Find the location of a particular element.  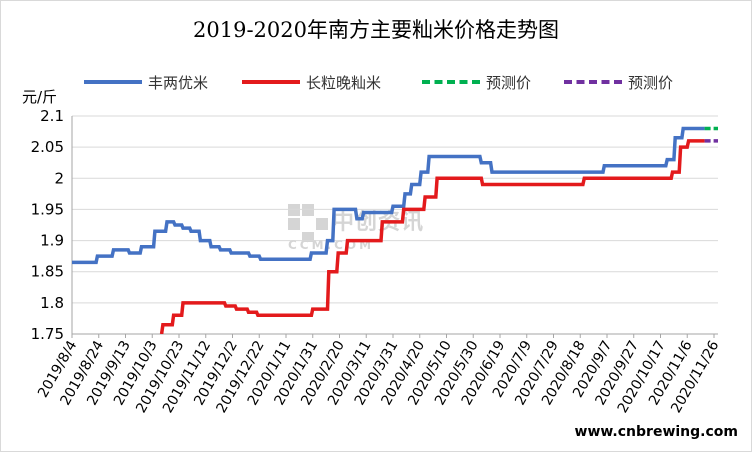

y-tick-label: 2 is located at coordinates (59, 178).